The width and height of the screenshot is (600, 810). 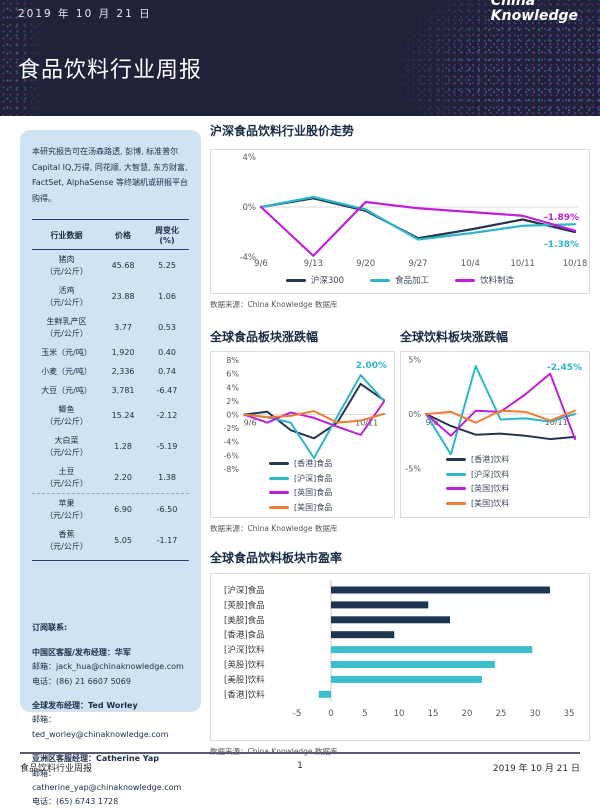 What do you see at coordinates (167, 297) in the screenshot?
I see `weekly-change: 1.06` at bounding box center [167, 297].